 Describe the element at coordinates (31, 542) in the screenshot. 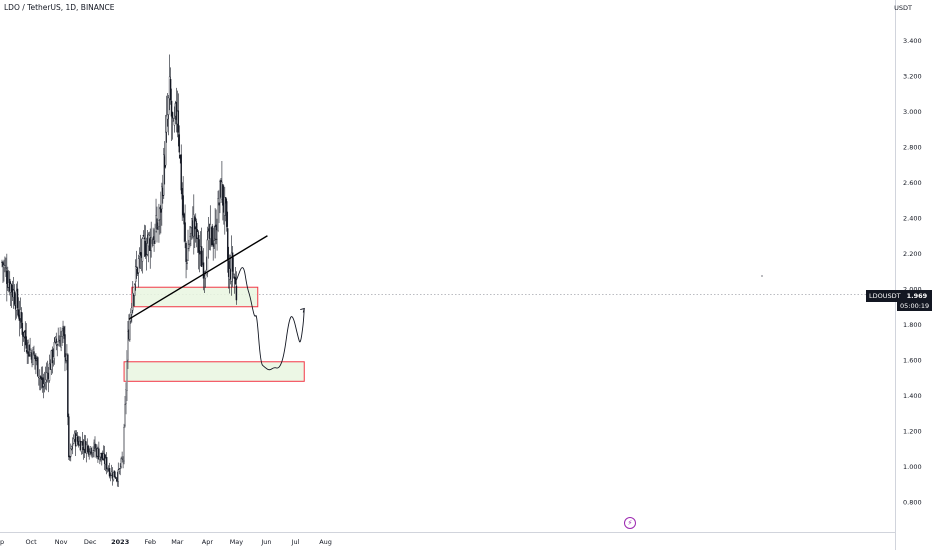

I see `x-tick-label: Oct` at that location.